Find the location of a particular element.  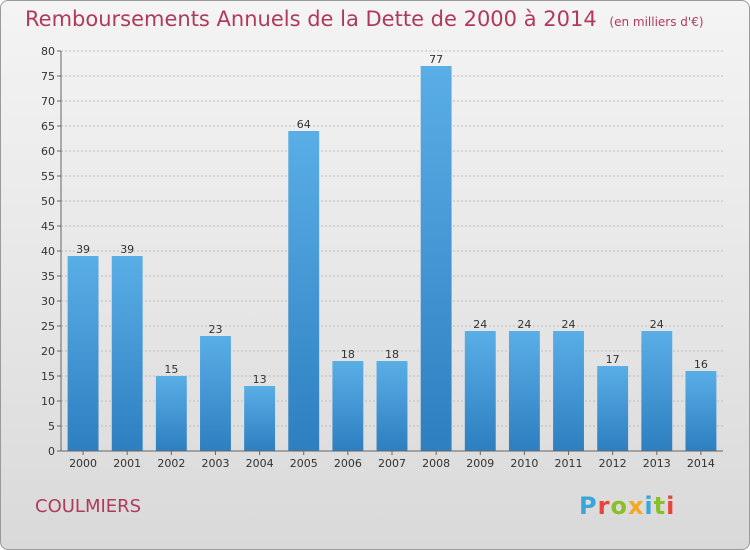

bar-2009 is located at coordinates (480, 391).